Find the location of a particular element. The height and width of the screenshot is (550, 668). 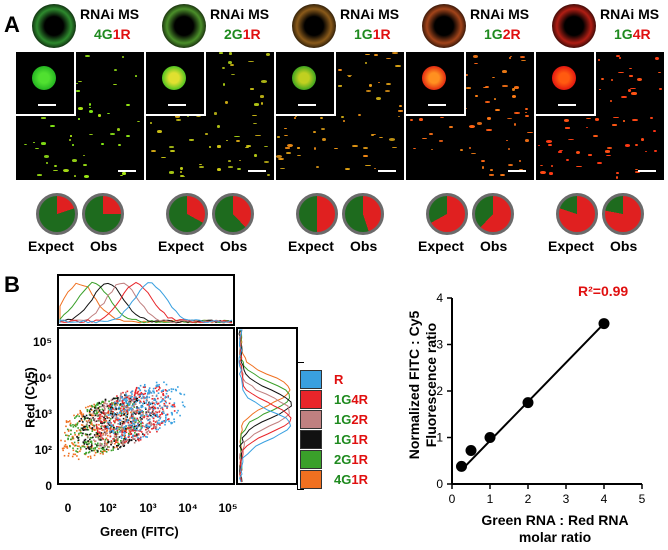

legend-label-part: 1G is located at coordinates (343, 399).